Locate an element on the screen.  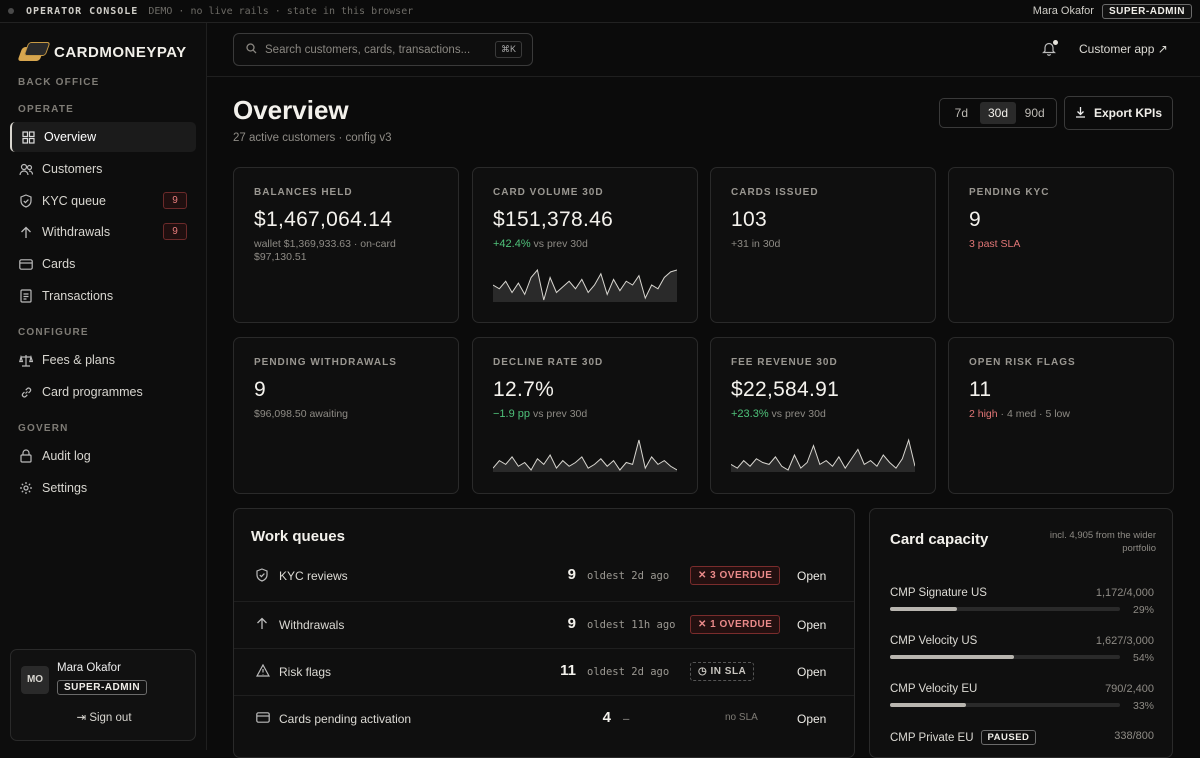
capacity-item: CMP Private EU PAUSED 338/800 is located at coordinates (1022, 743).